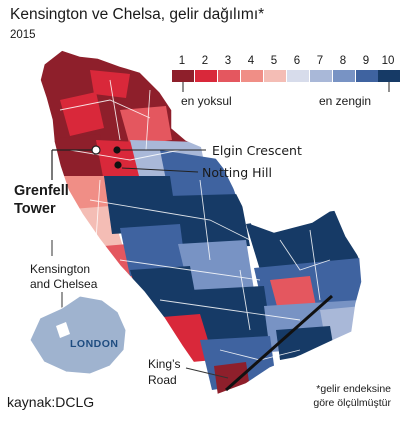 The height and width of the screenshot is (421, 400). Describe the element at coordinates (206, 101) in the screenshot. I see `legend-low-label: en yoksul` at that location.